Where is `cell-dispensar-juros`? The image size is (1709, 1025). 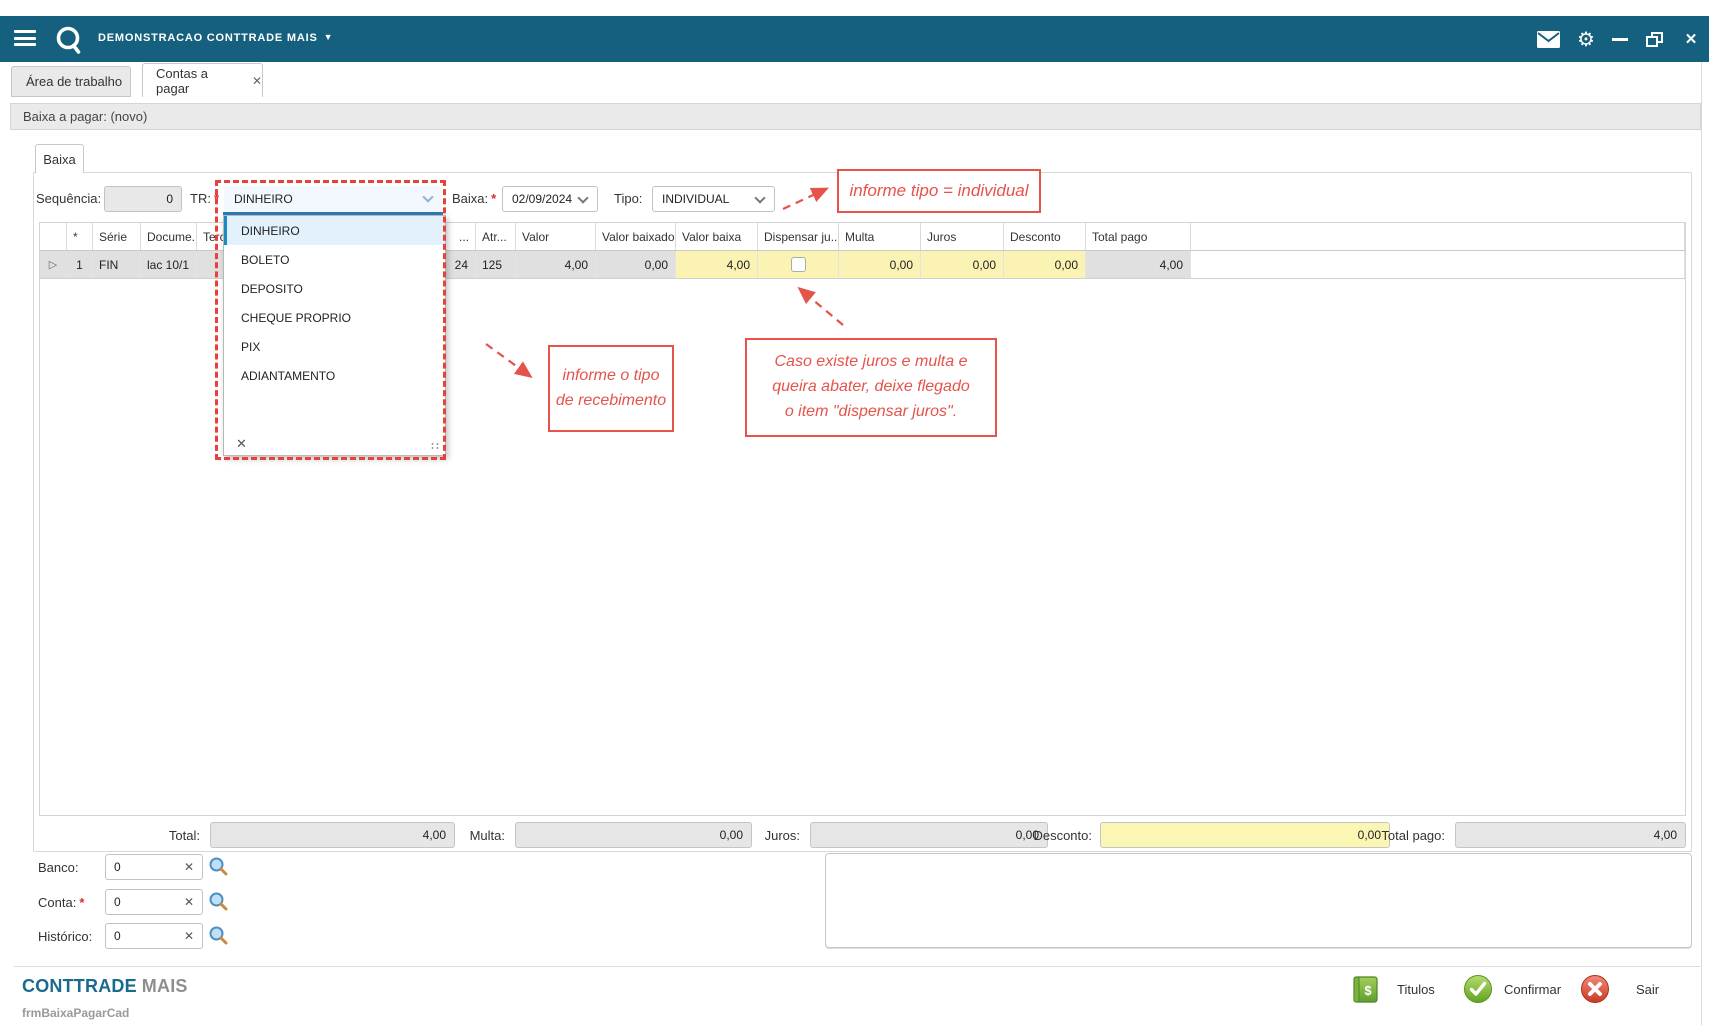 cell-dispensar-juros is located at coordinates (798, 264).